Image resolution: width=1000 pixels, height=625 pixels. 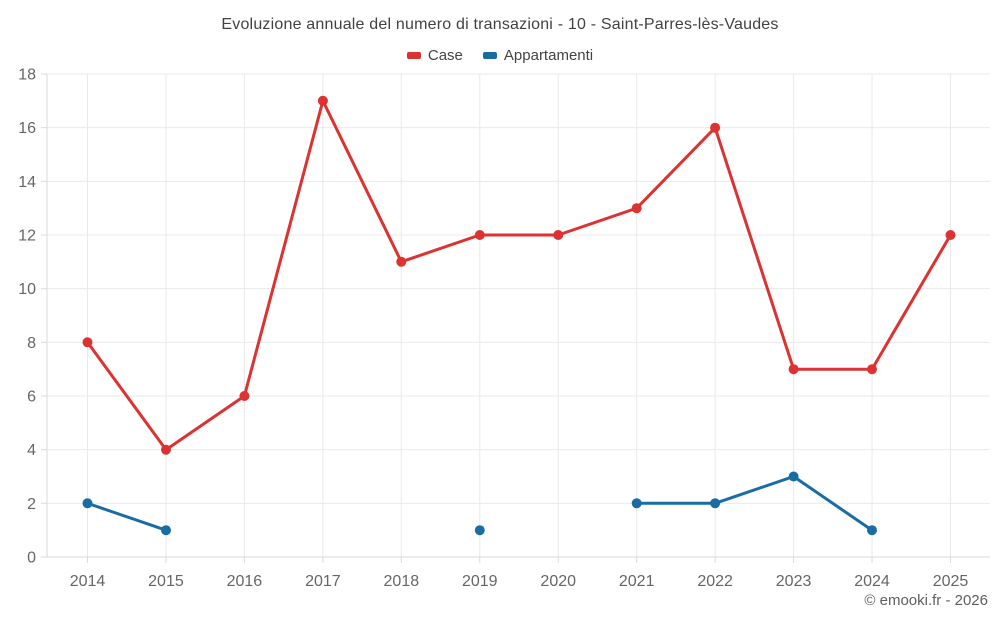 I want to click on x-tick-label: 2023, so click(x=794, y=581).